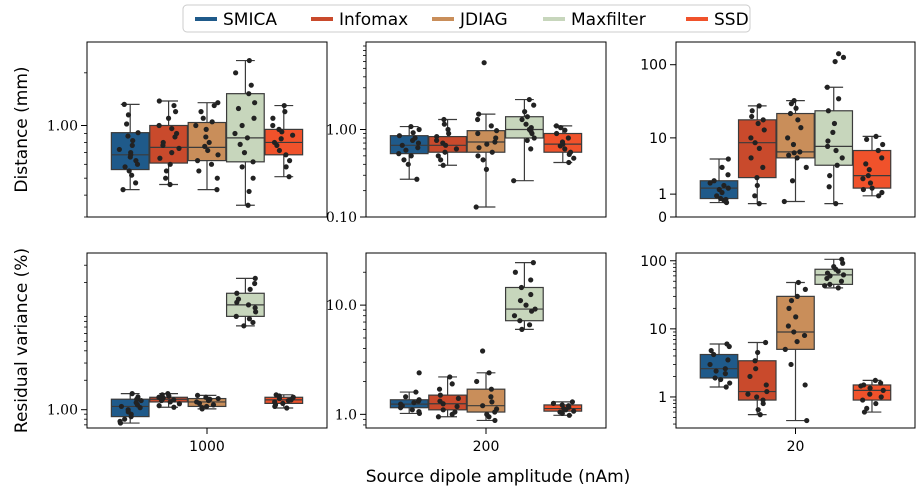 This screenshot has width=920, height=489. I want to click on y-tick-label: 10, so click(658, 330).